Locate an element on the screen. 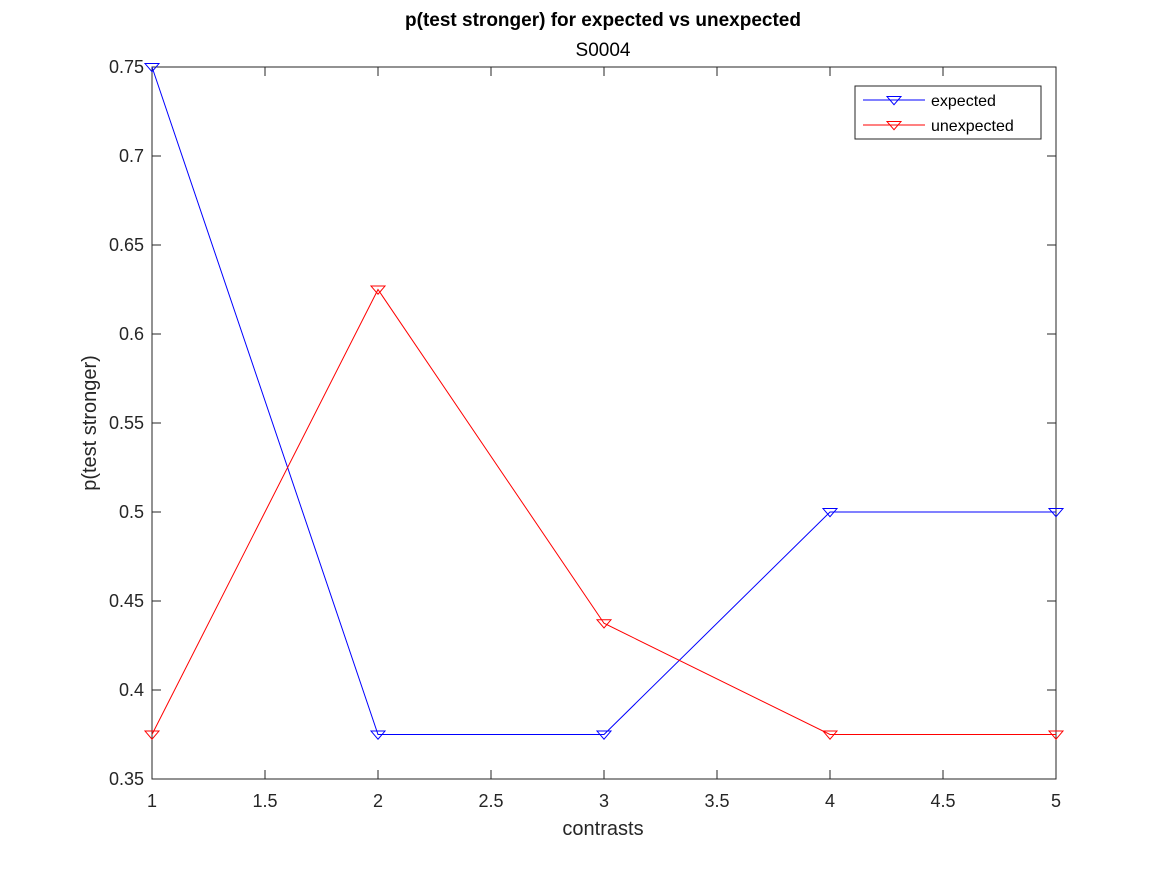  legend-label-expected: expected is located at coordinates (963, 101).